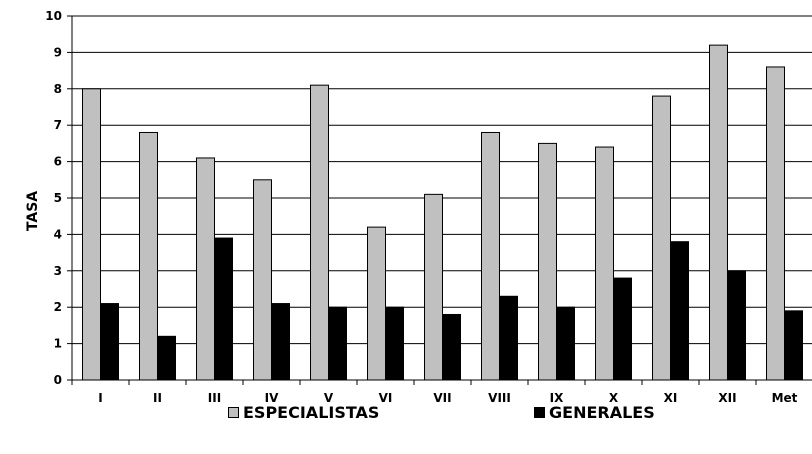  I want to click on bar-generales-i, so click(109, 342).